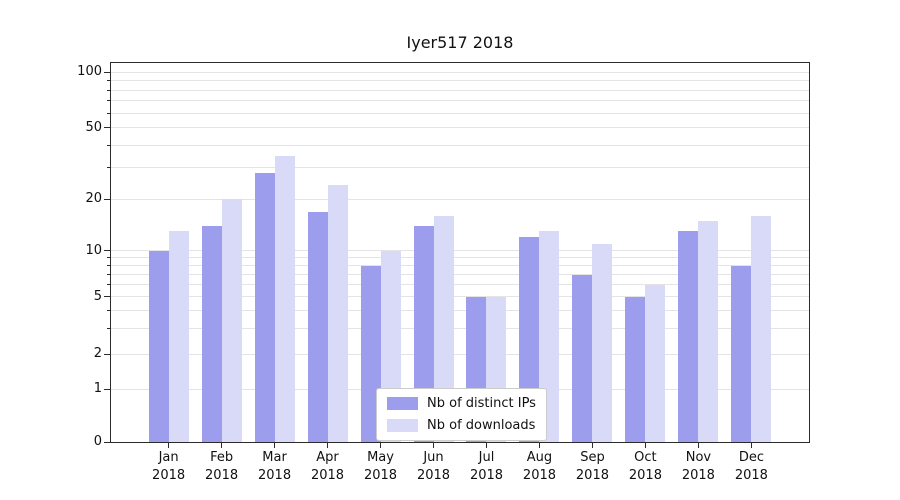 The image size is (900, 500). I want to click on x-tick-label-may-2018: May 2018, so click(380, 466).